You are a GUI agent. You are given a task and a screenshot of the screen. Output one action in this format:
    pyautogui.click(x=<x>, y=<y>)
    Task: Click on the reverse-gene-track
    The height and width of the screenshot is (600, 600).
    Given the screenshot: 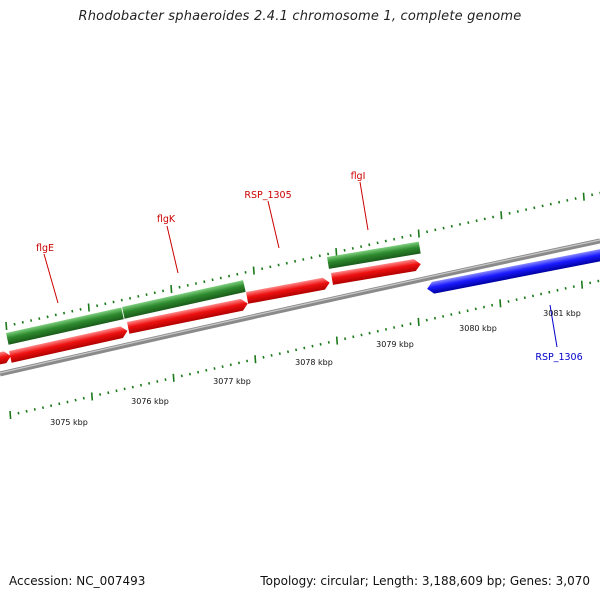 What is the action you would take?
    pyautogui.click(x=211, y=311)
    